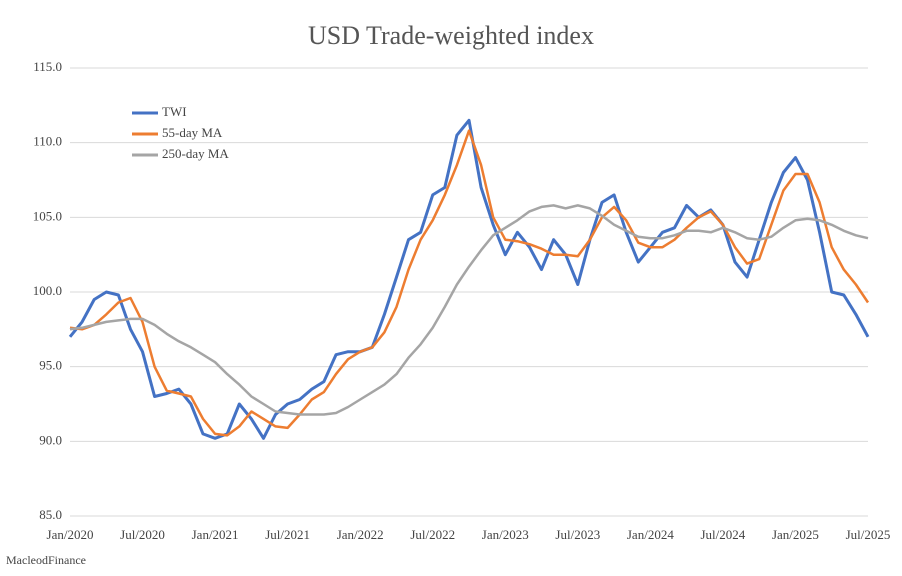 Image resolution: width=902 pixels, height=576 pixels. Describe the element at coordinates (47, 215) in the screenshot. I see `y-tick-label: 105.0` at that location.